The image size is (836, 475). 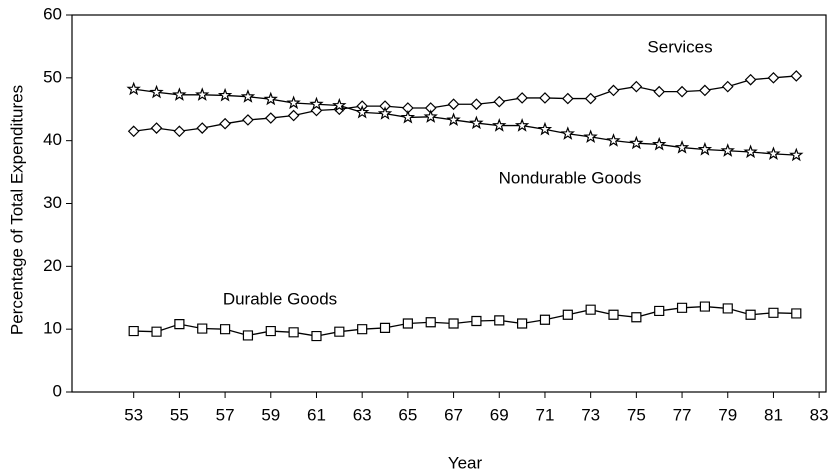 What do you see at coordinates (225, 414) in the screenshot?
I see `x-tick-label: 57` at bounding box center [225, 414].